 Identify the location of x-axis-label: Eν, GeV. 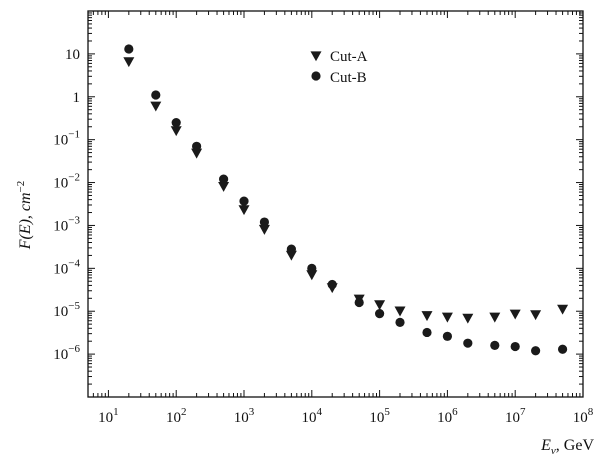
(567, 446).